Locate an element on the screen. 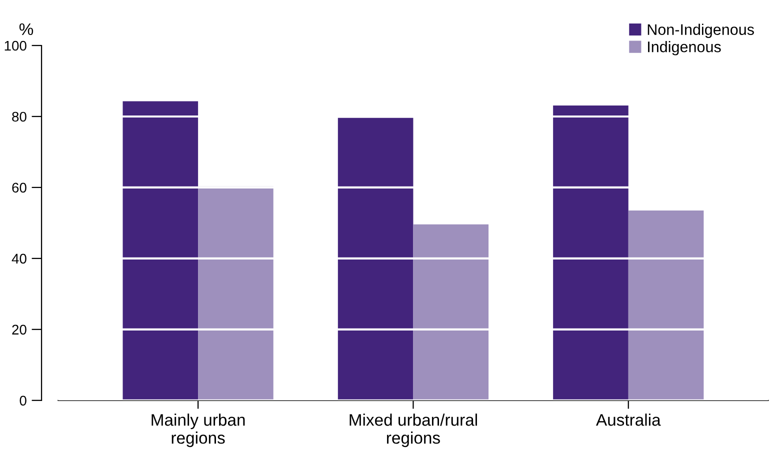 Image resolution: width=776 pixels, height=455 pixels. legend-label: Indigenous is located at coordinates (684, 48).